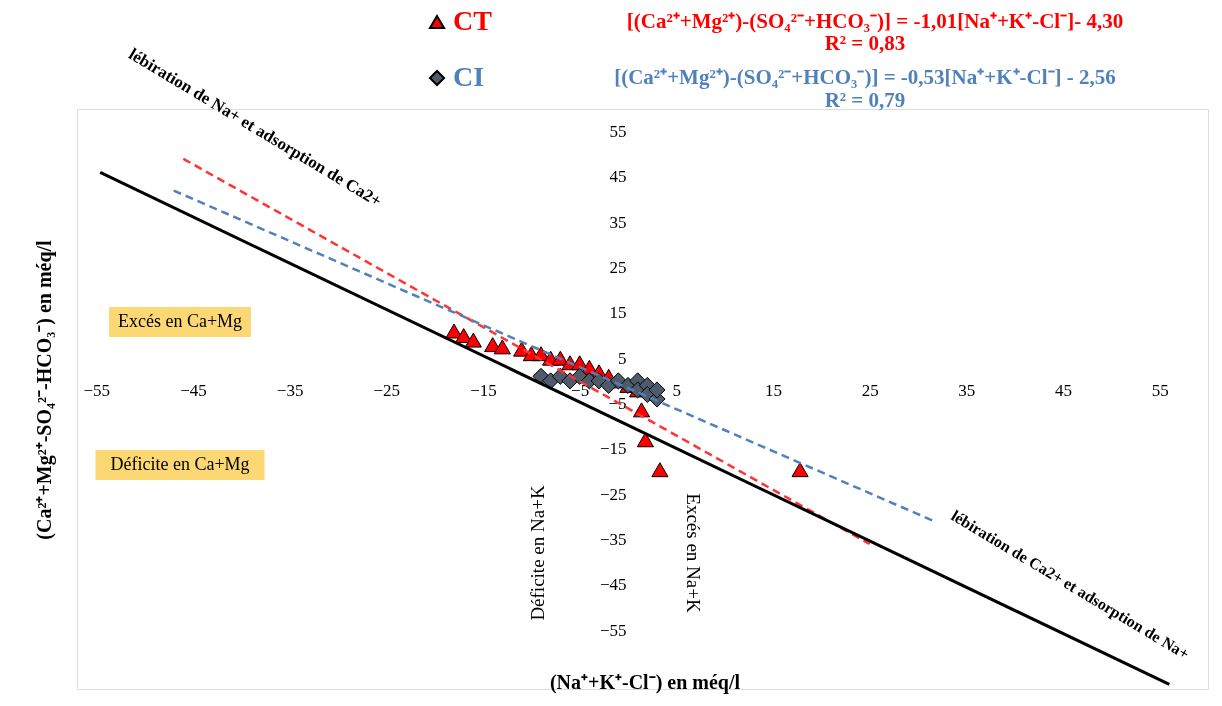  Describe the element at coordinates (693, 553) in the screenshot. I see `annotation: Excés en Na+K` at that location.